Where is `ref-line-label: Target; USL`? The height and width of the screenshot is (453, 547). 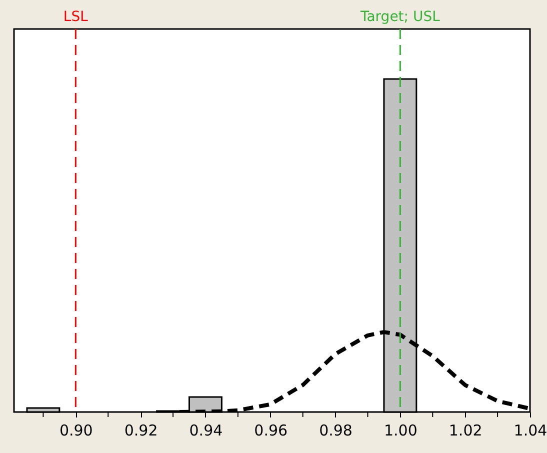 ref-line-label: Target; USL is located at coordinates (399, 17).